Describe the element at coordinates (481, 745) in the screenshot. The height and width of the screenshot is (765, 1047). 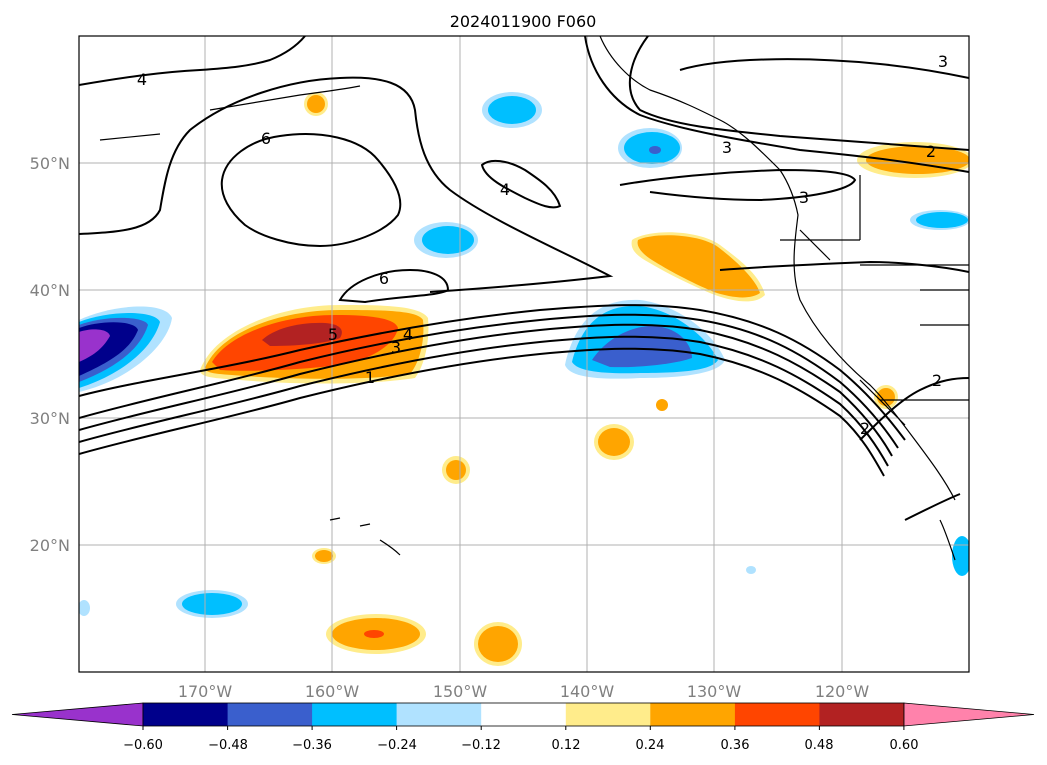
I see `colorbar-tick-label: −0.12` at that location.